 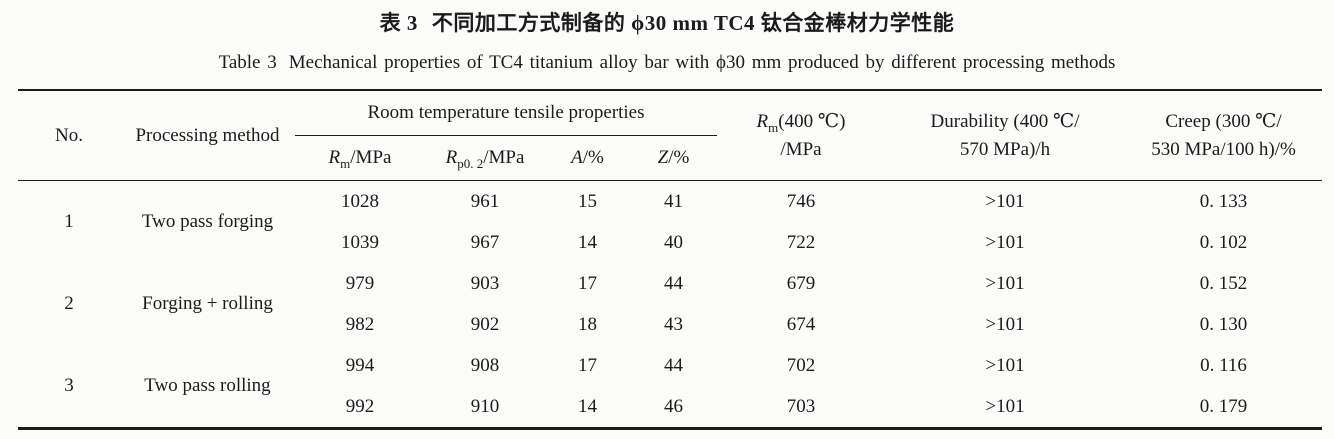 I want to click on table-row: 1039 967 14 40 722 >101 0. 102, so click(x=670, y=242).